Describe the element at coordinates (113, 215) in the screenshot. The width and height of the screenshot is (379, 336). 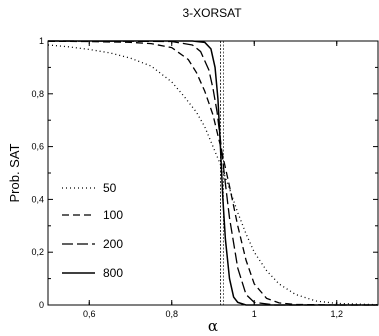
I see `legend-label-100: 100` at that location.